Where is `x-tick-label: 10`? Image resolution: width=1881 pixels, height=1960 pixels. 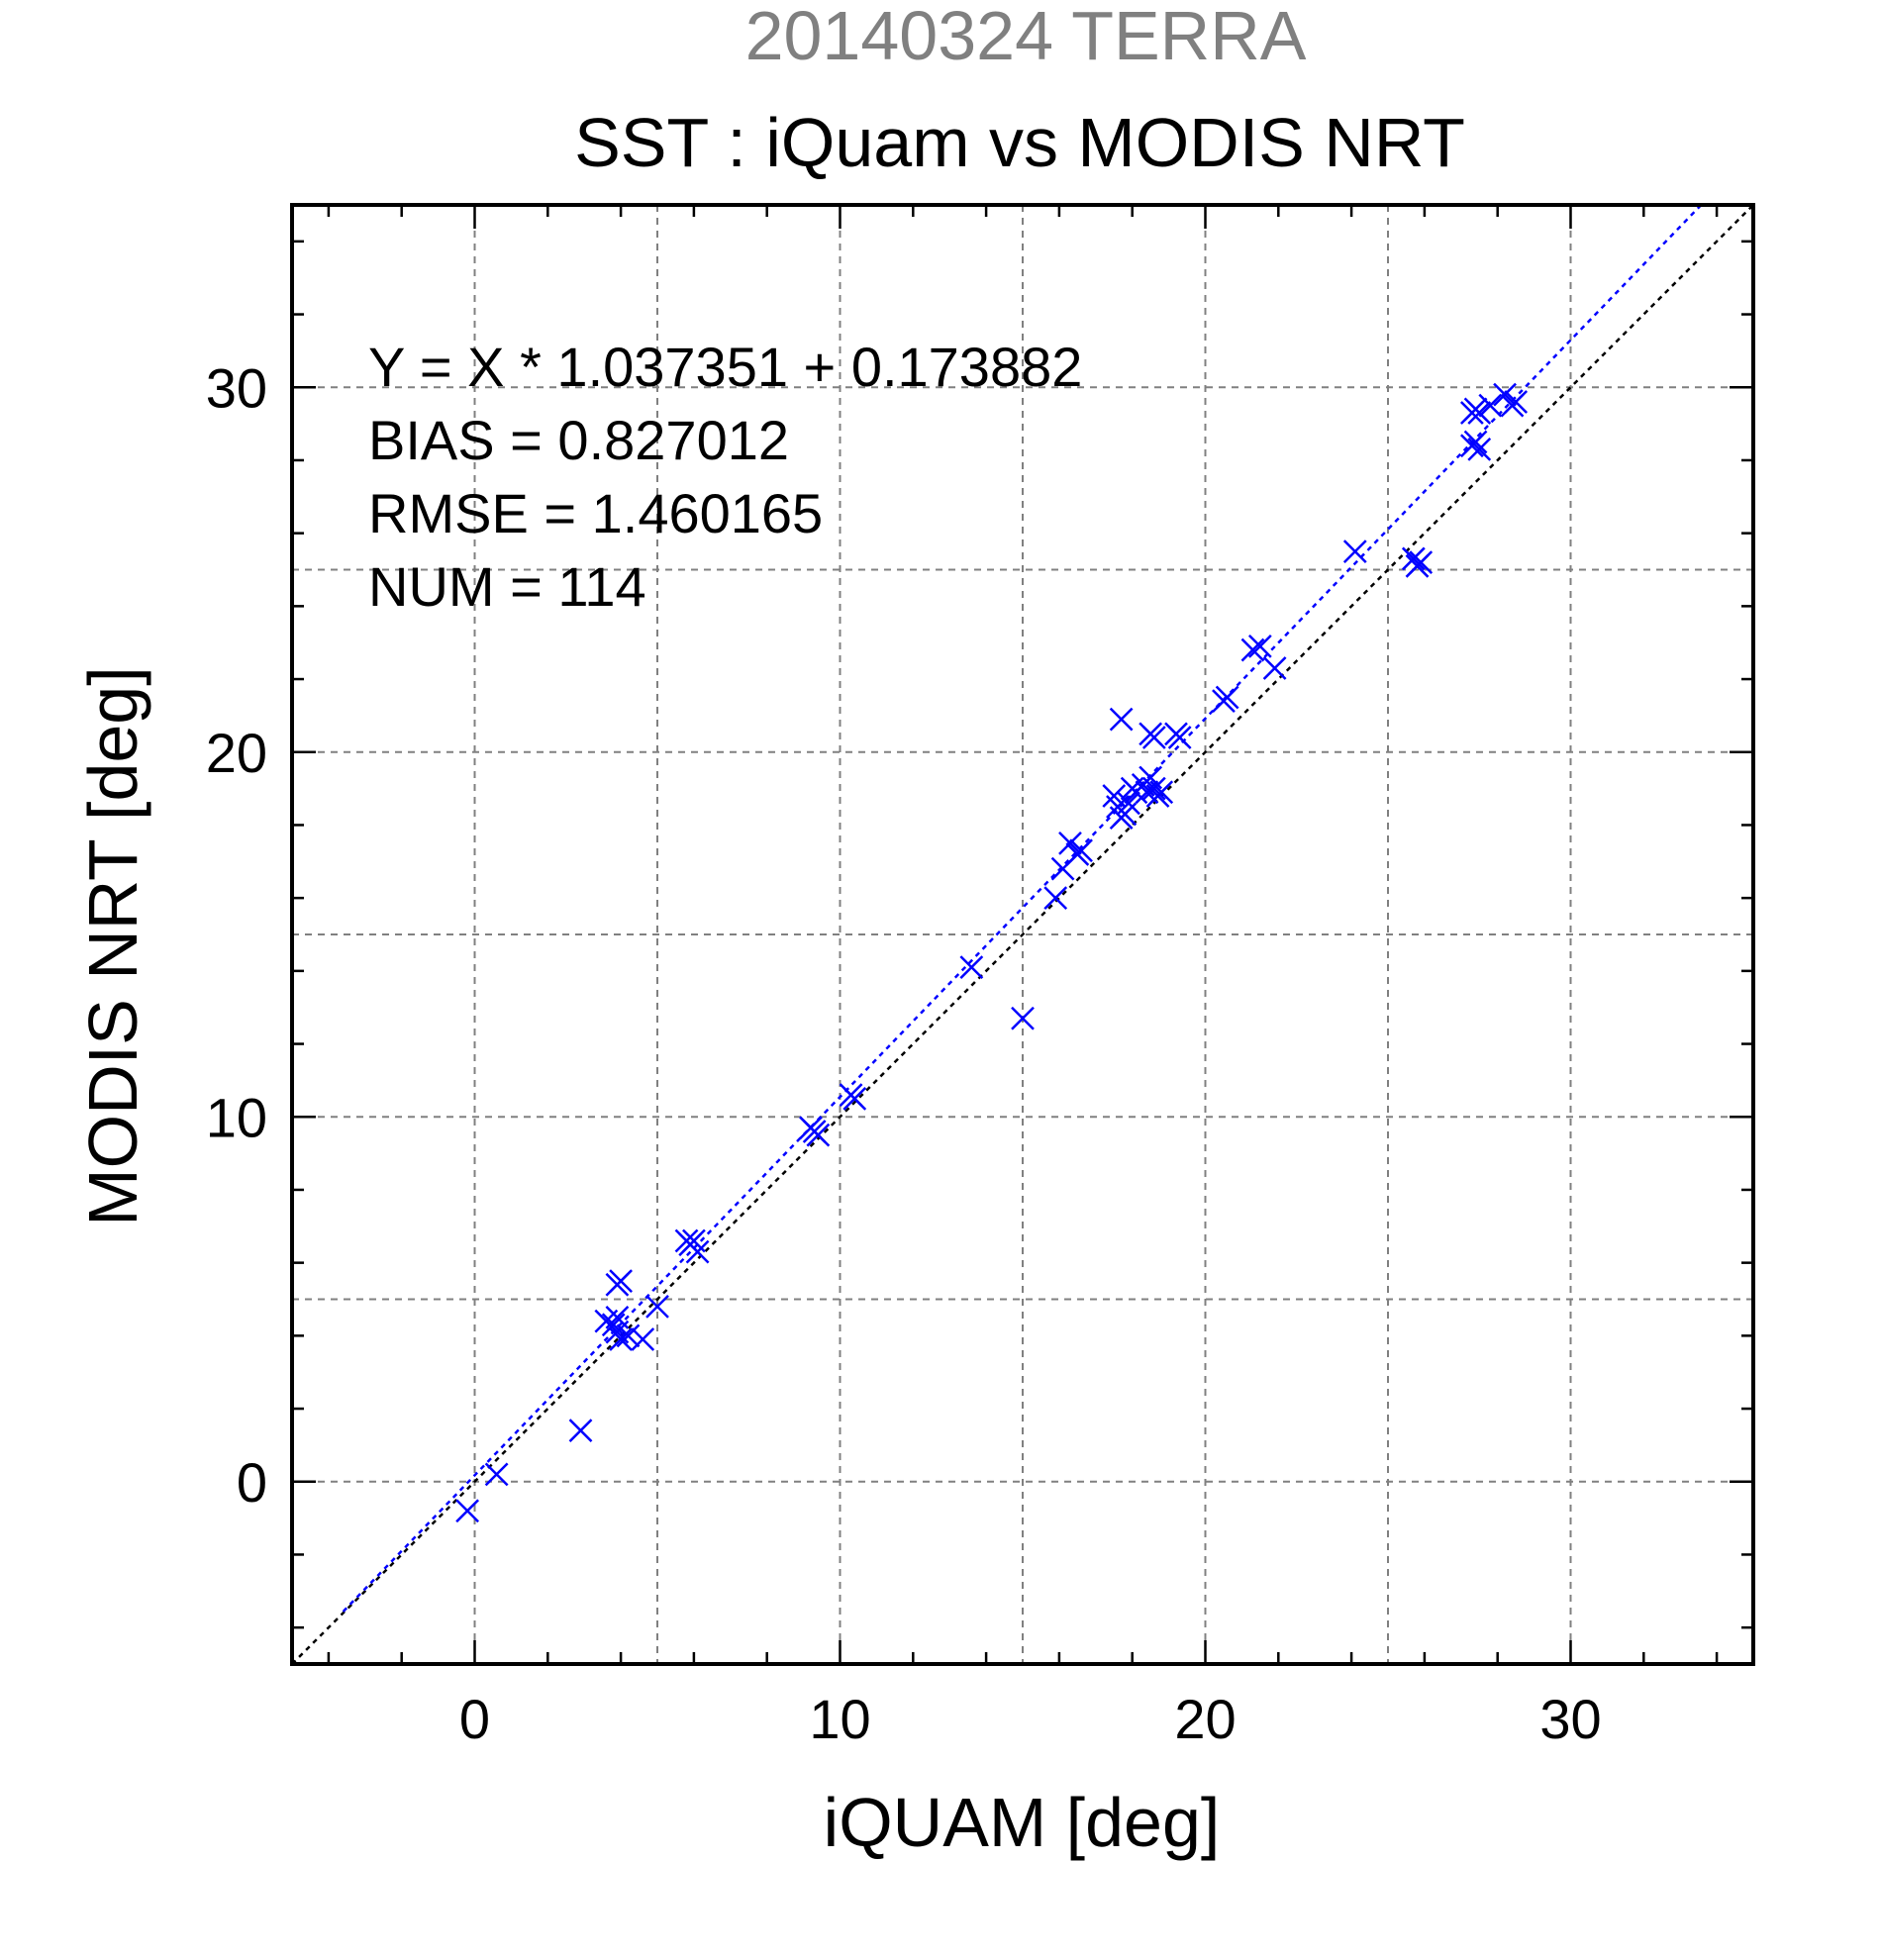 x-tick-label: 10 is located at coordinates (839, 1719).